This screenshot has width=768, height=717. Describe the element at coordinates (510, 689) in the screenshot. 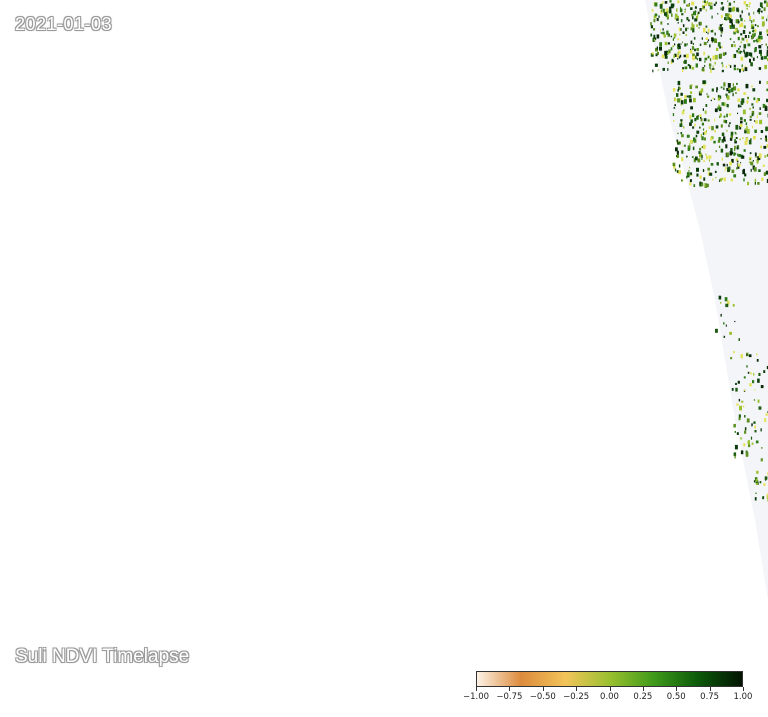

I see `colorbar-tick` at that location.